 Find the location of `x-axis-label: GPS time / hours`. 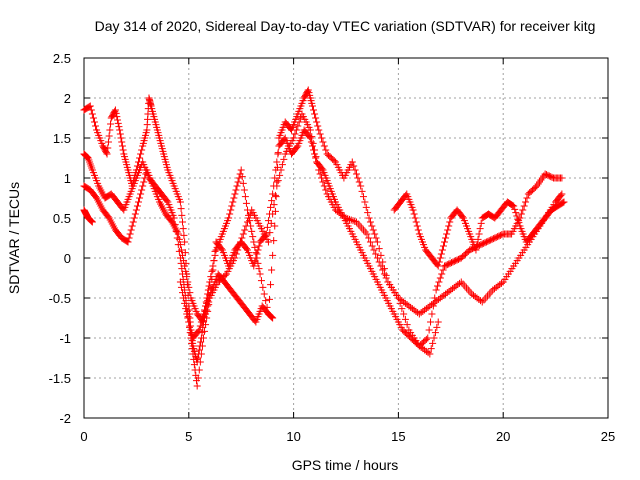

x-axis-label: GPS time / hours is located at coordinates (345, 465).